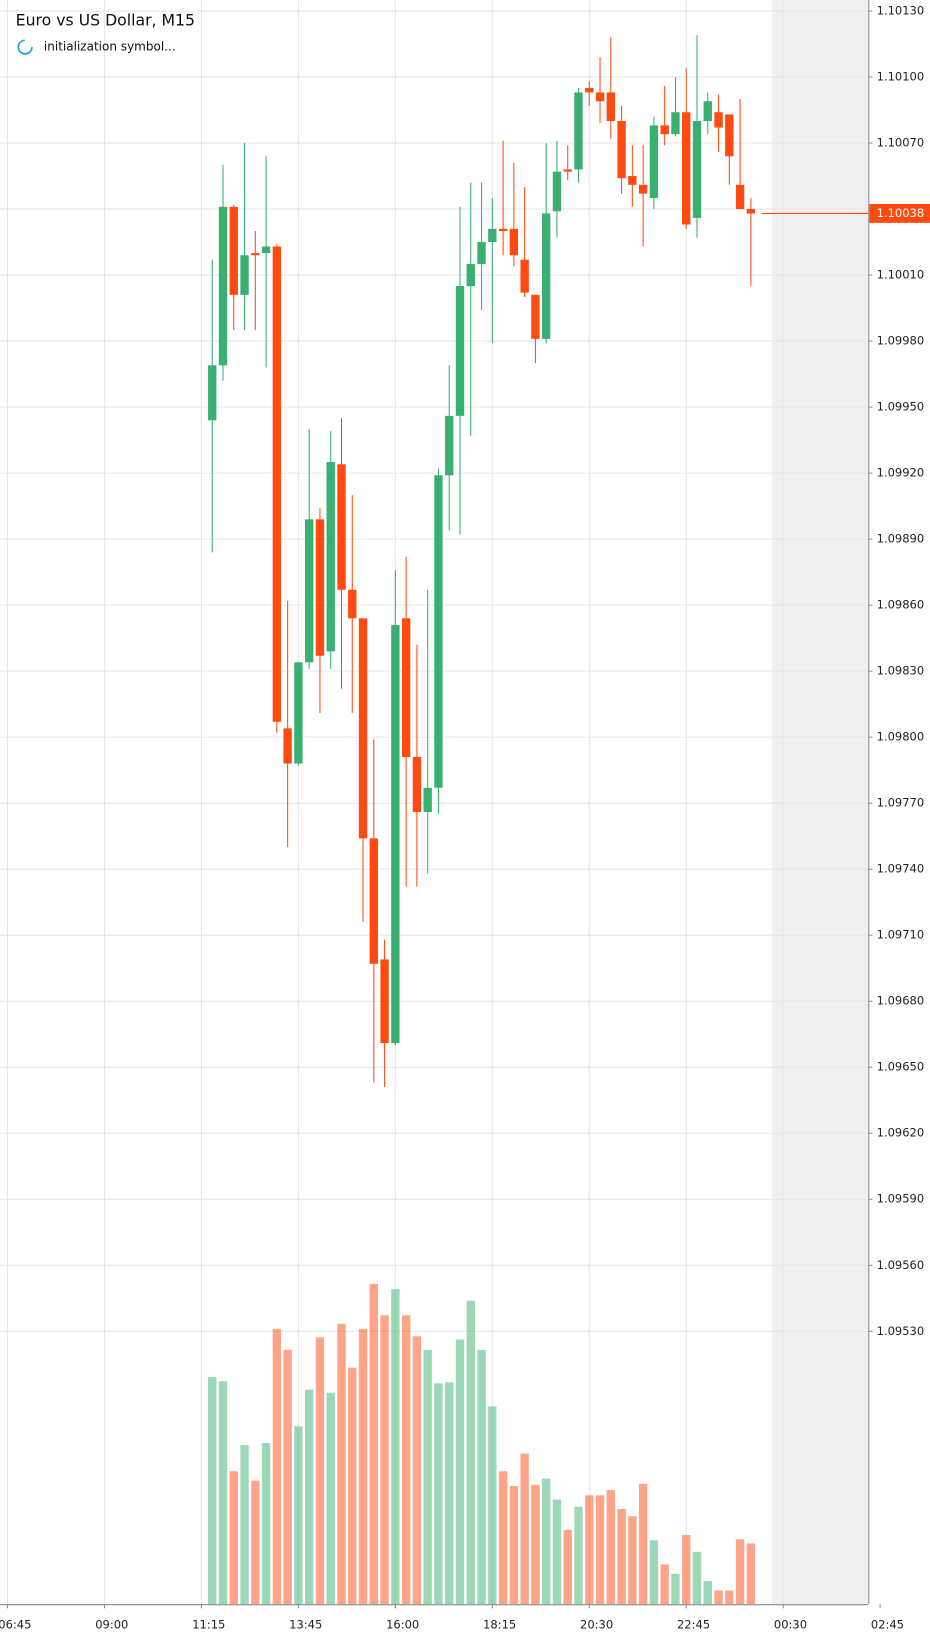  Describe the element at coordinates (901, 935) in the screenshot. I see `y-tick-label: 1.09710` at that location.